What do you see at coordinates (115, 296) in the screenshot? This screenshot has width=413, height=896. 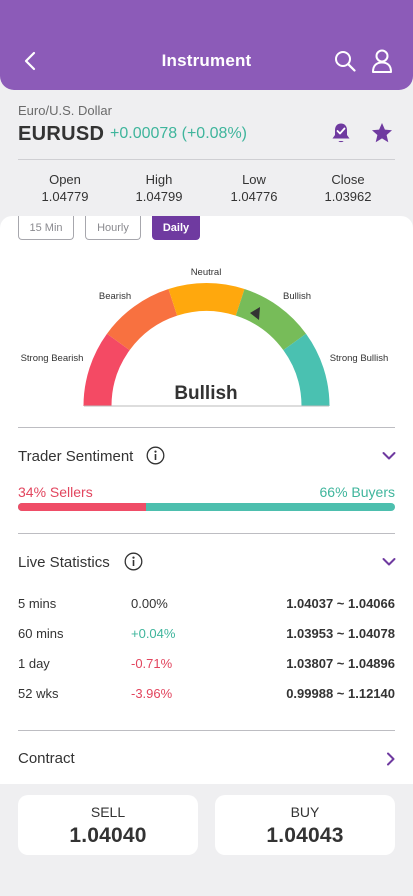 I see `gauge-label-bearish: Bearish` at bounding box center [115, 296].